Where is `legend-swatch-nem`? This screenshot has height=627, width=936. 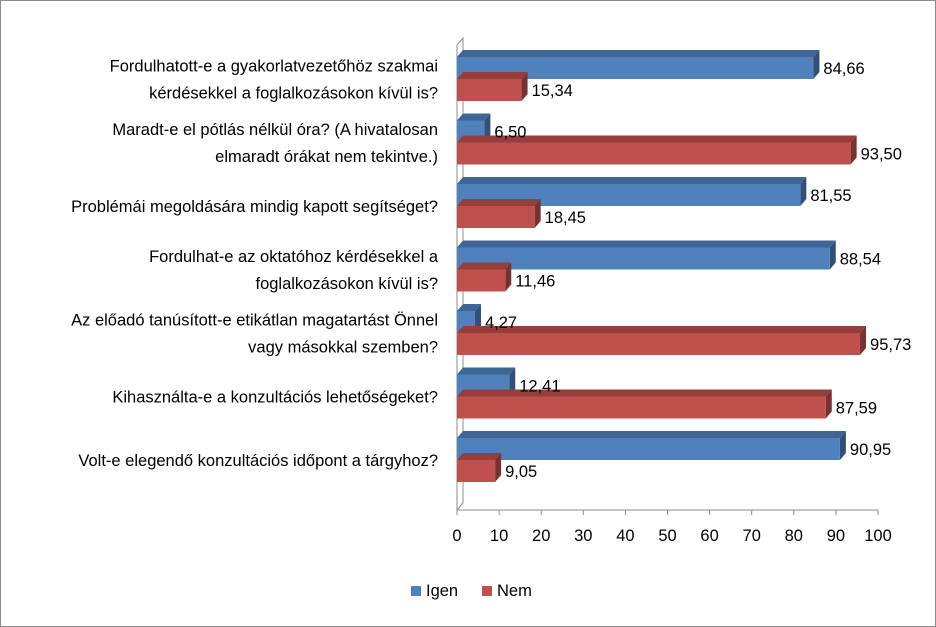 legend-swatch-nem is located at coordinates (487, 591).